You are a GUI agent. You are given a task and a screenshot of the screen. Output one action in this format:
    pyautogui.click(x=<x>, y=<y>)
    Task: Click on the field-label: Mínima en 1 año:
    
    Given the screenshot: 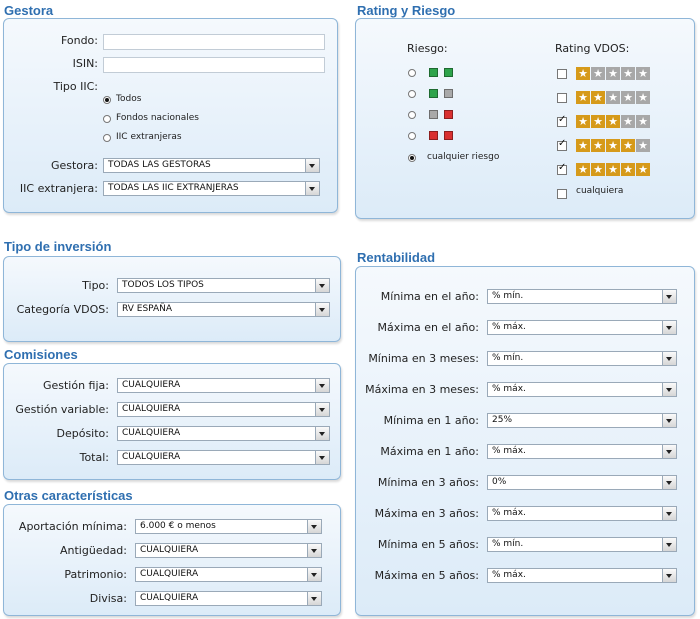 What is the action you would take?
    pyautogui.click(x=431, y=420)
    